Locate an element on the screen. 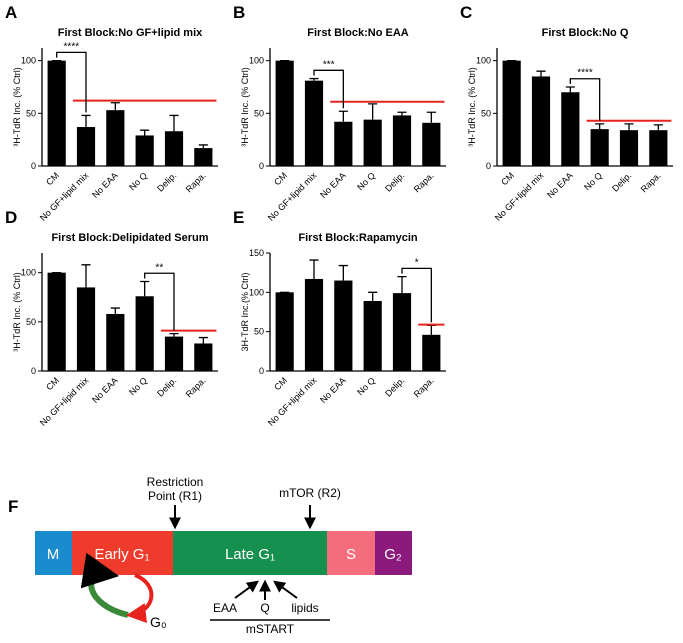 This screenshot has height=643, width=683. significance-label: *** is located at coordinates (329, 64).